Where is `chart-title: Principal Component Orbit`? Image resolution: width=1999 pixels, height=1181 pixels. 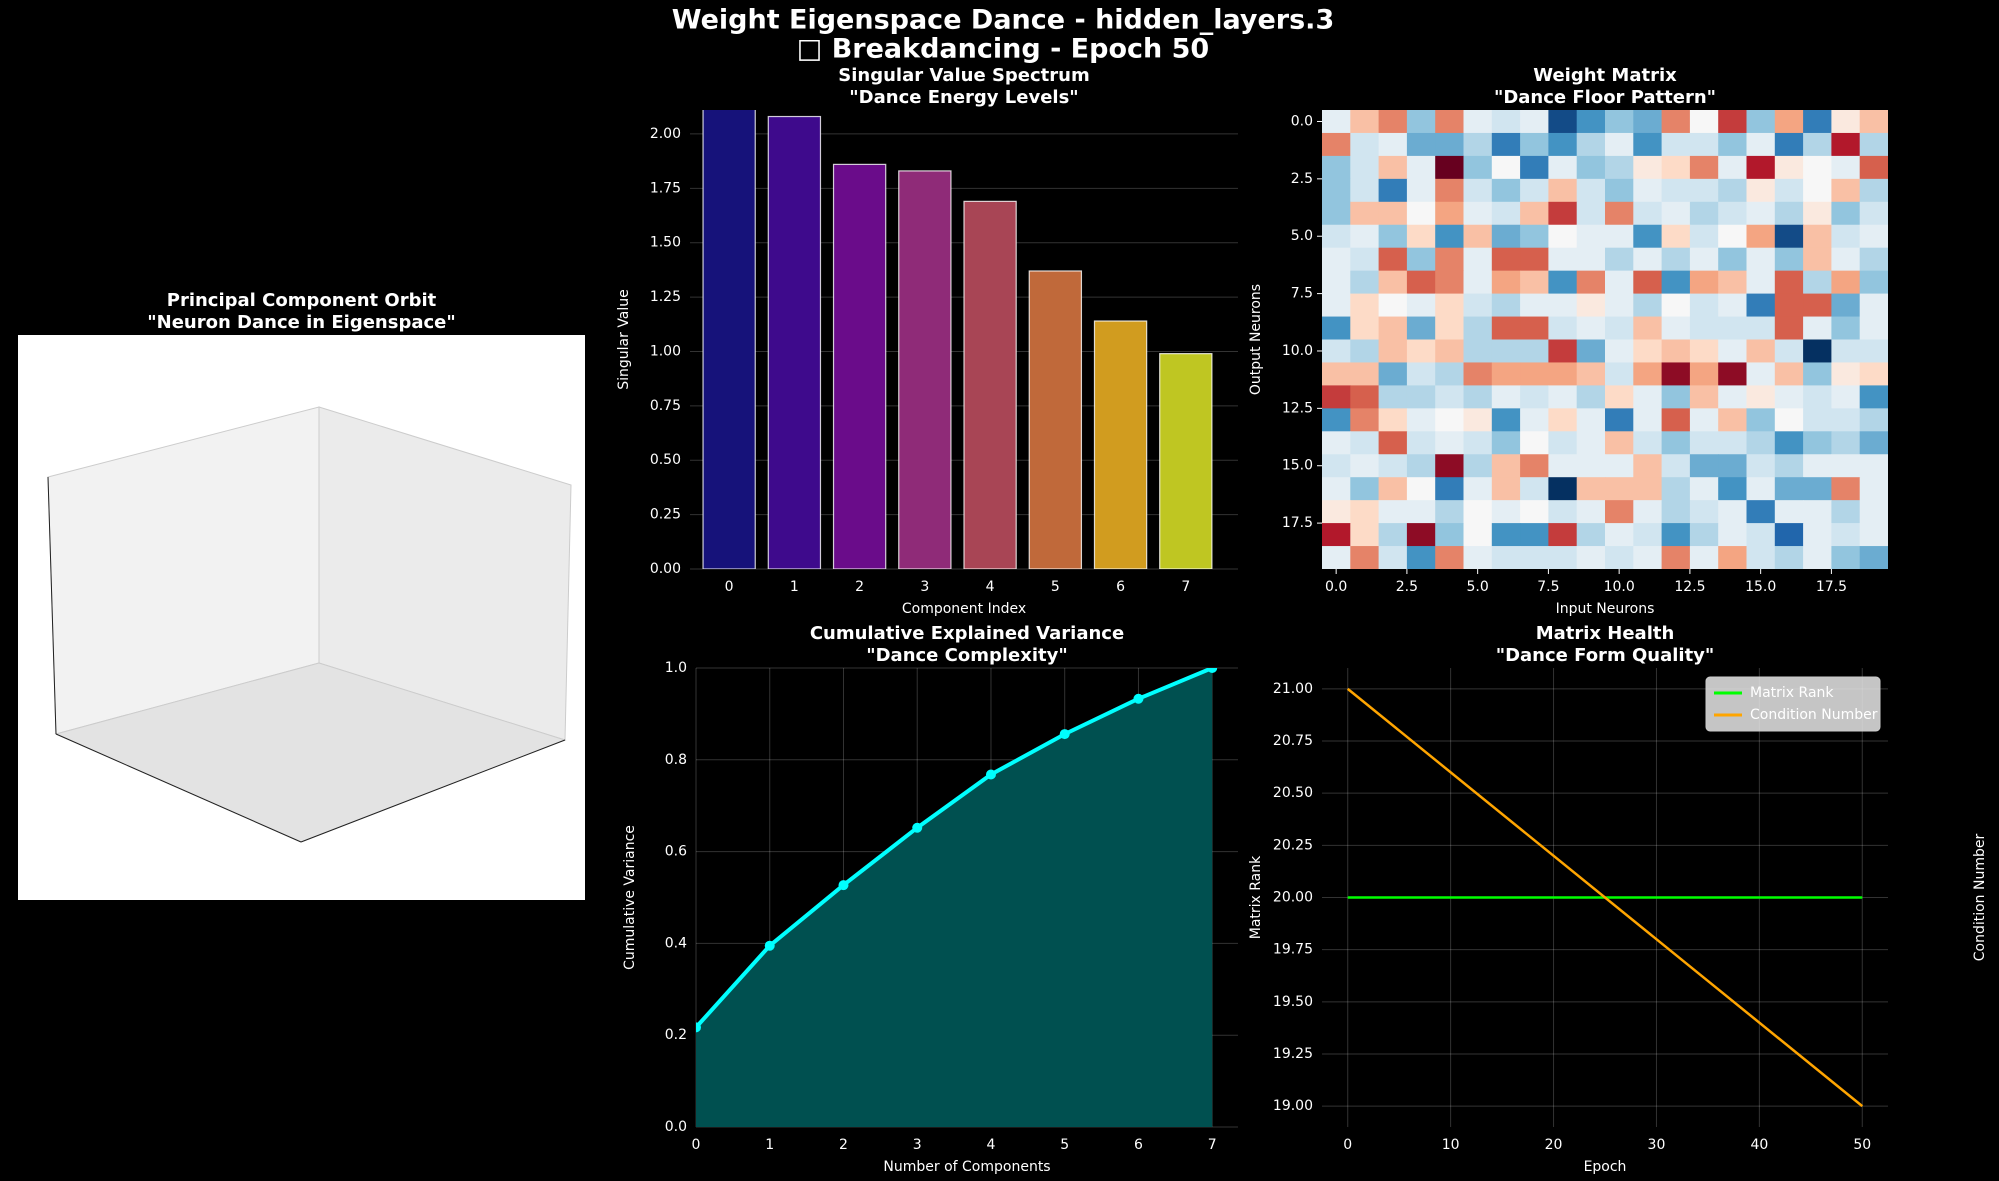
chart-title: Principal Component Orbit is located at coordinates (302, 300).